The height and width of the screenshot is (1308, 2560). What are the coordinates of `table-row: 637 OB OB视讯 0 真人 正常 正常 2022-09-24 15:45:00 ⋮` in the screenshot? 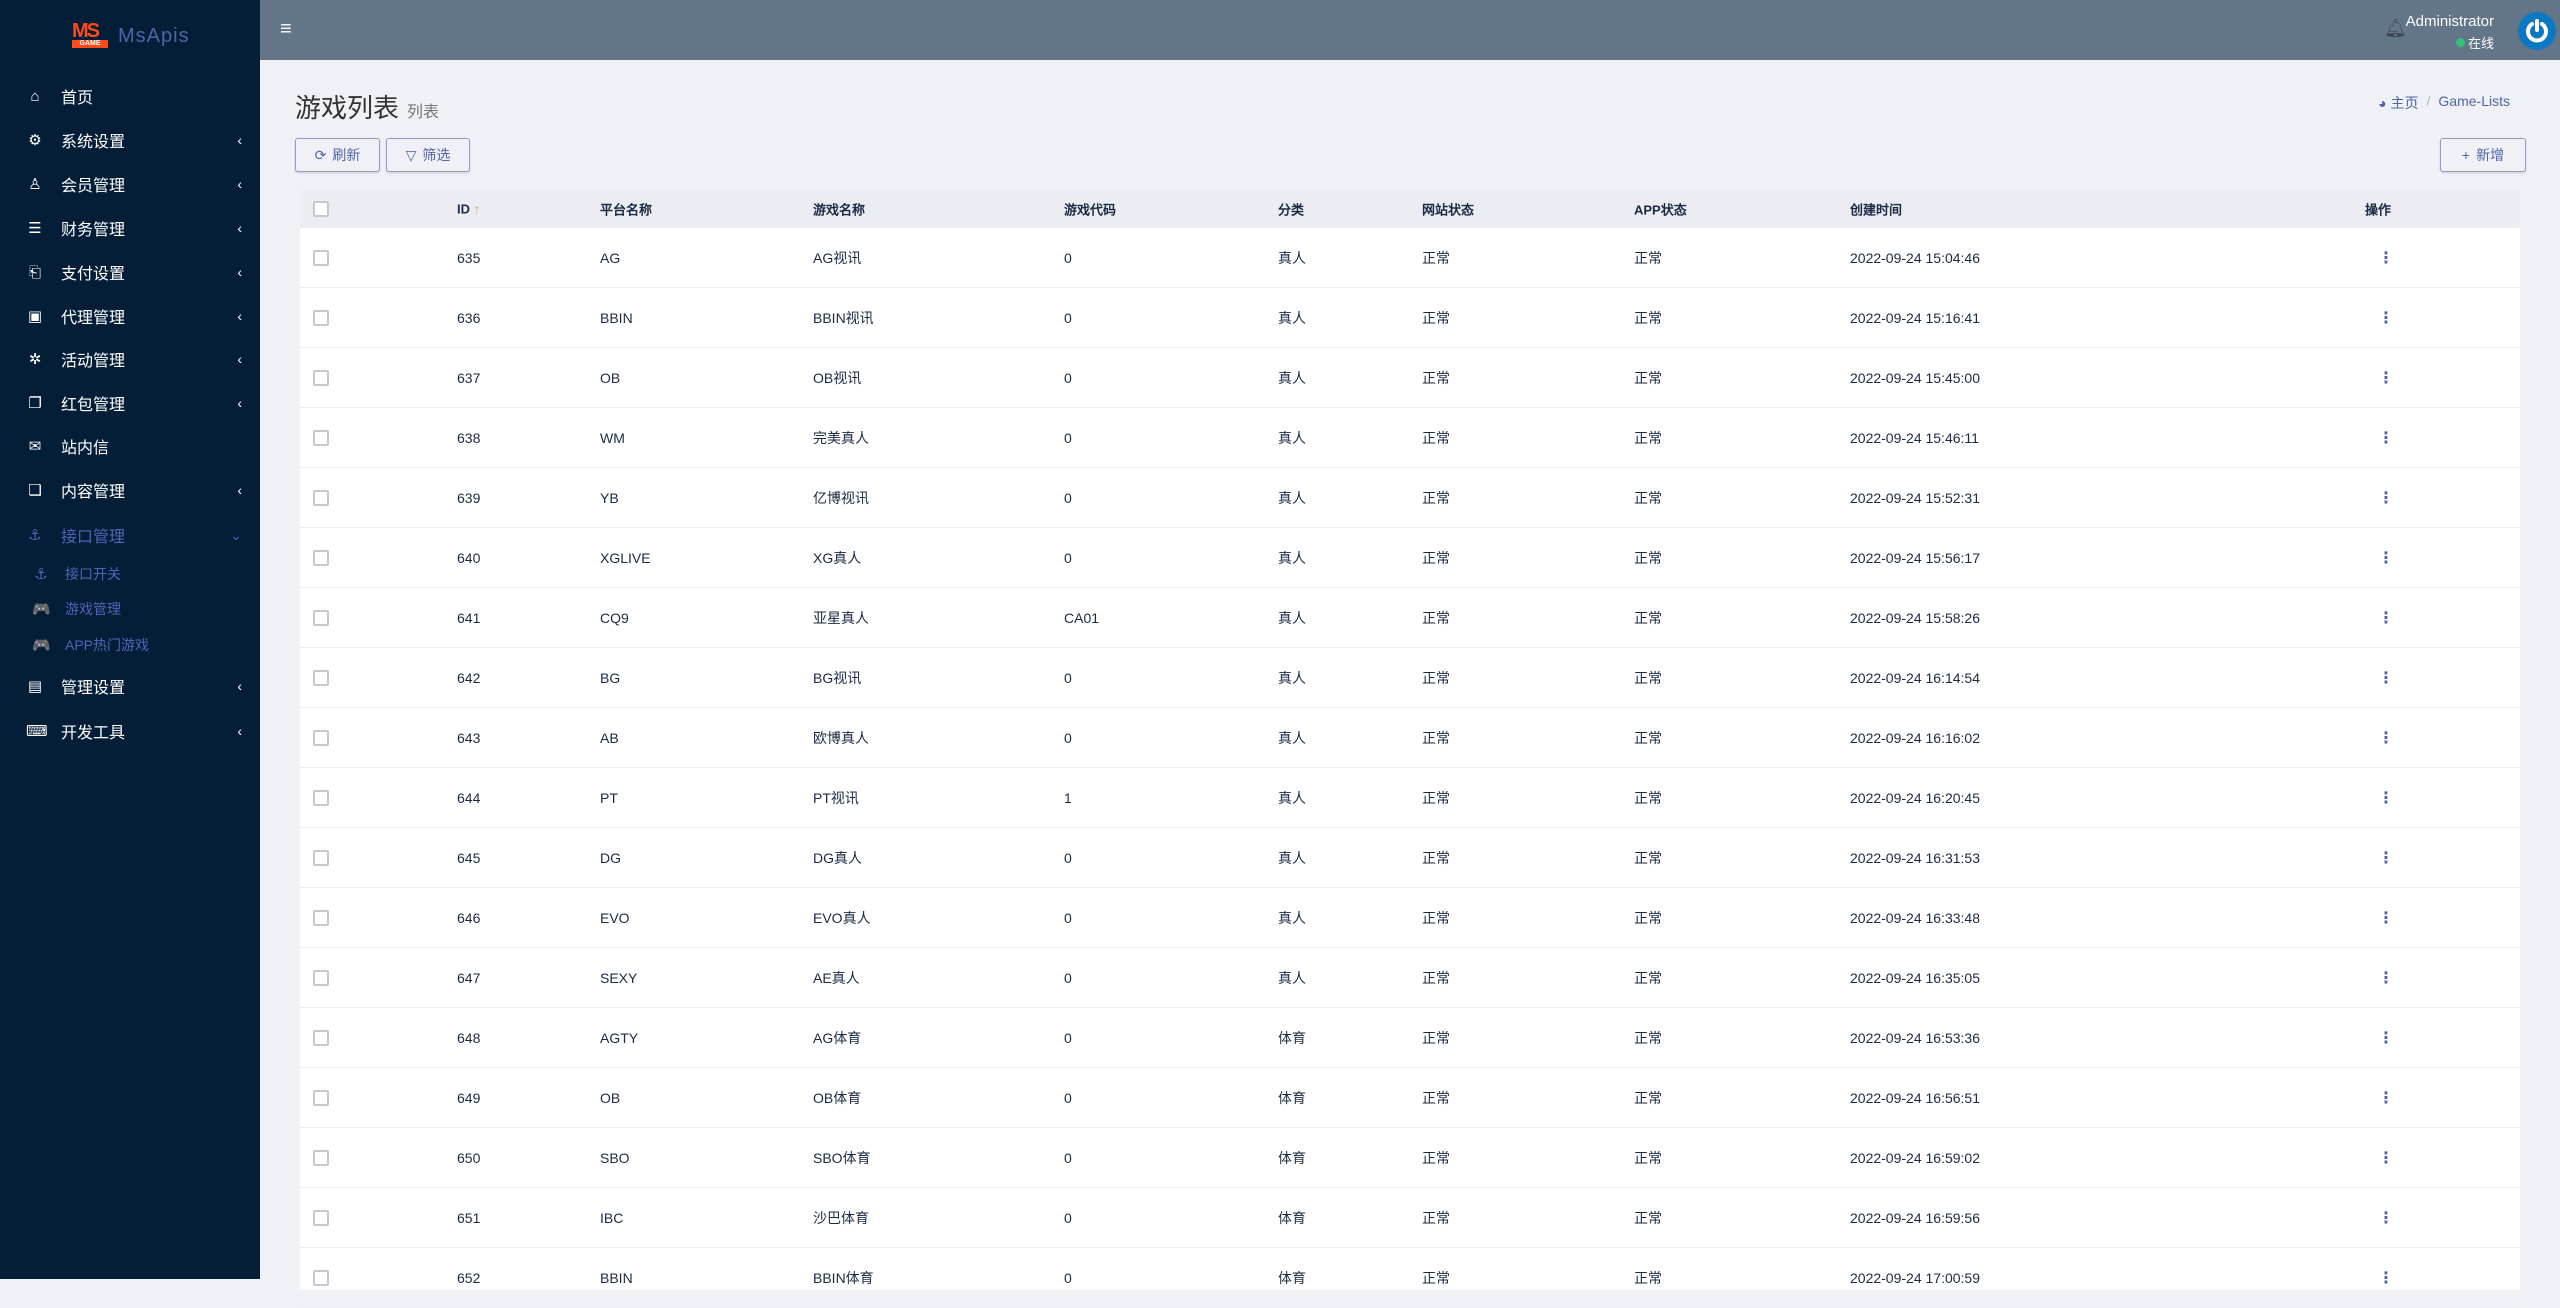 It's located at (1410, 378).